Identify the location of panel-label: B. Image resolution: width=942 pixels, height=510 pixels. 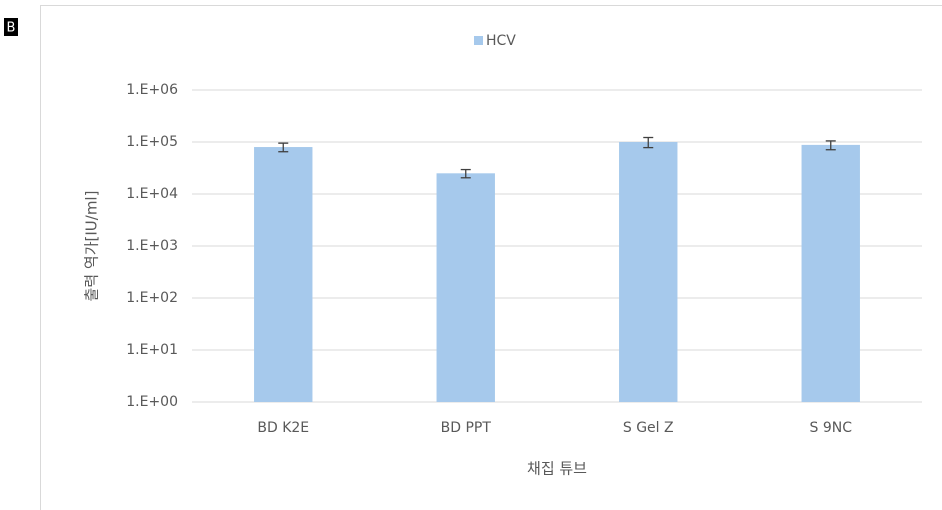
(11, 28).